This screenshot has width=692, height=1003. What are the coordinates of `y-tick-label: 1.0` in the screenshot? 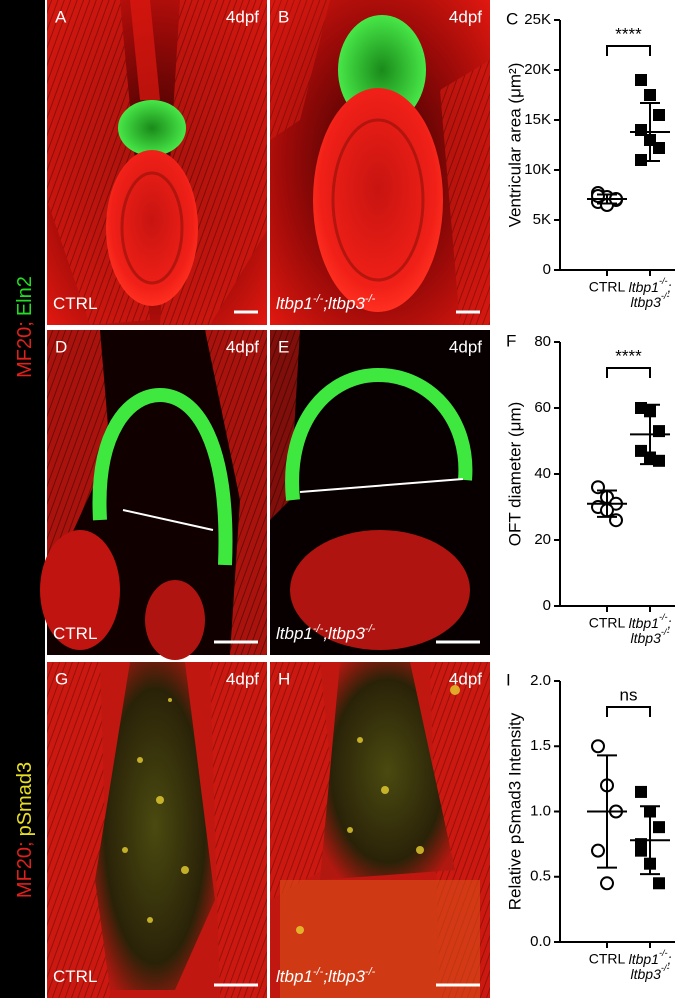 It's located at (540, 810).